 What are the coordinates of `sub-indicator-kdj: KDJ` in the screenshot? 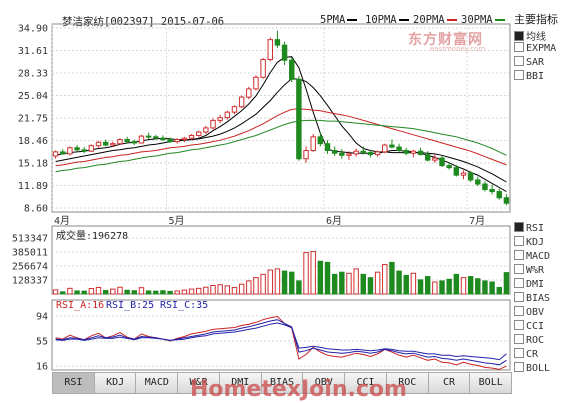 It's located at (529, 242).